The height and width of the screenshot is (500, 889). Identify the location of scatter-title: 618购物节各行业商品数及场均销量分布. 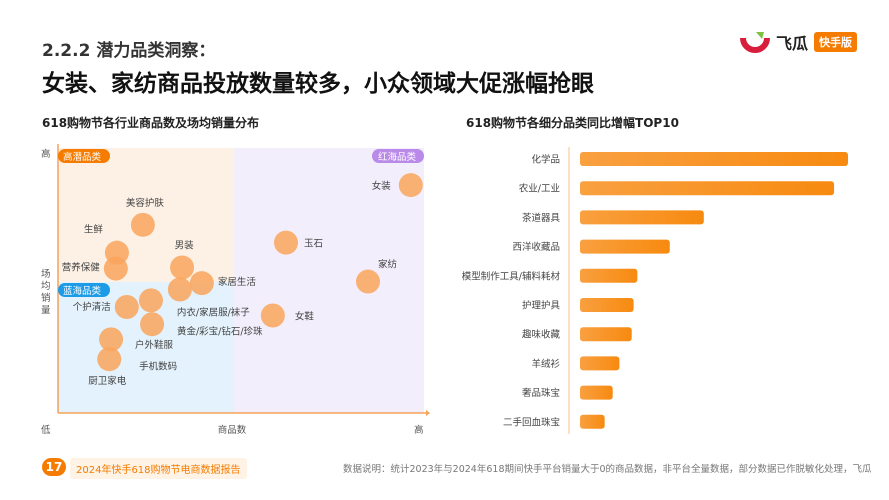
(151, 123).